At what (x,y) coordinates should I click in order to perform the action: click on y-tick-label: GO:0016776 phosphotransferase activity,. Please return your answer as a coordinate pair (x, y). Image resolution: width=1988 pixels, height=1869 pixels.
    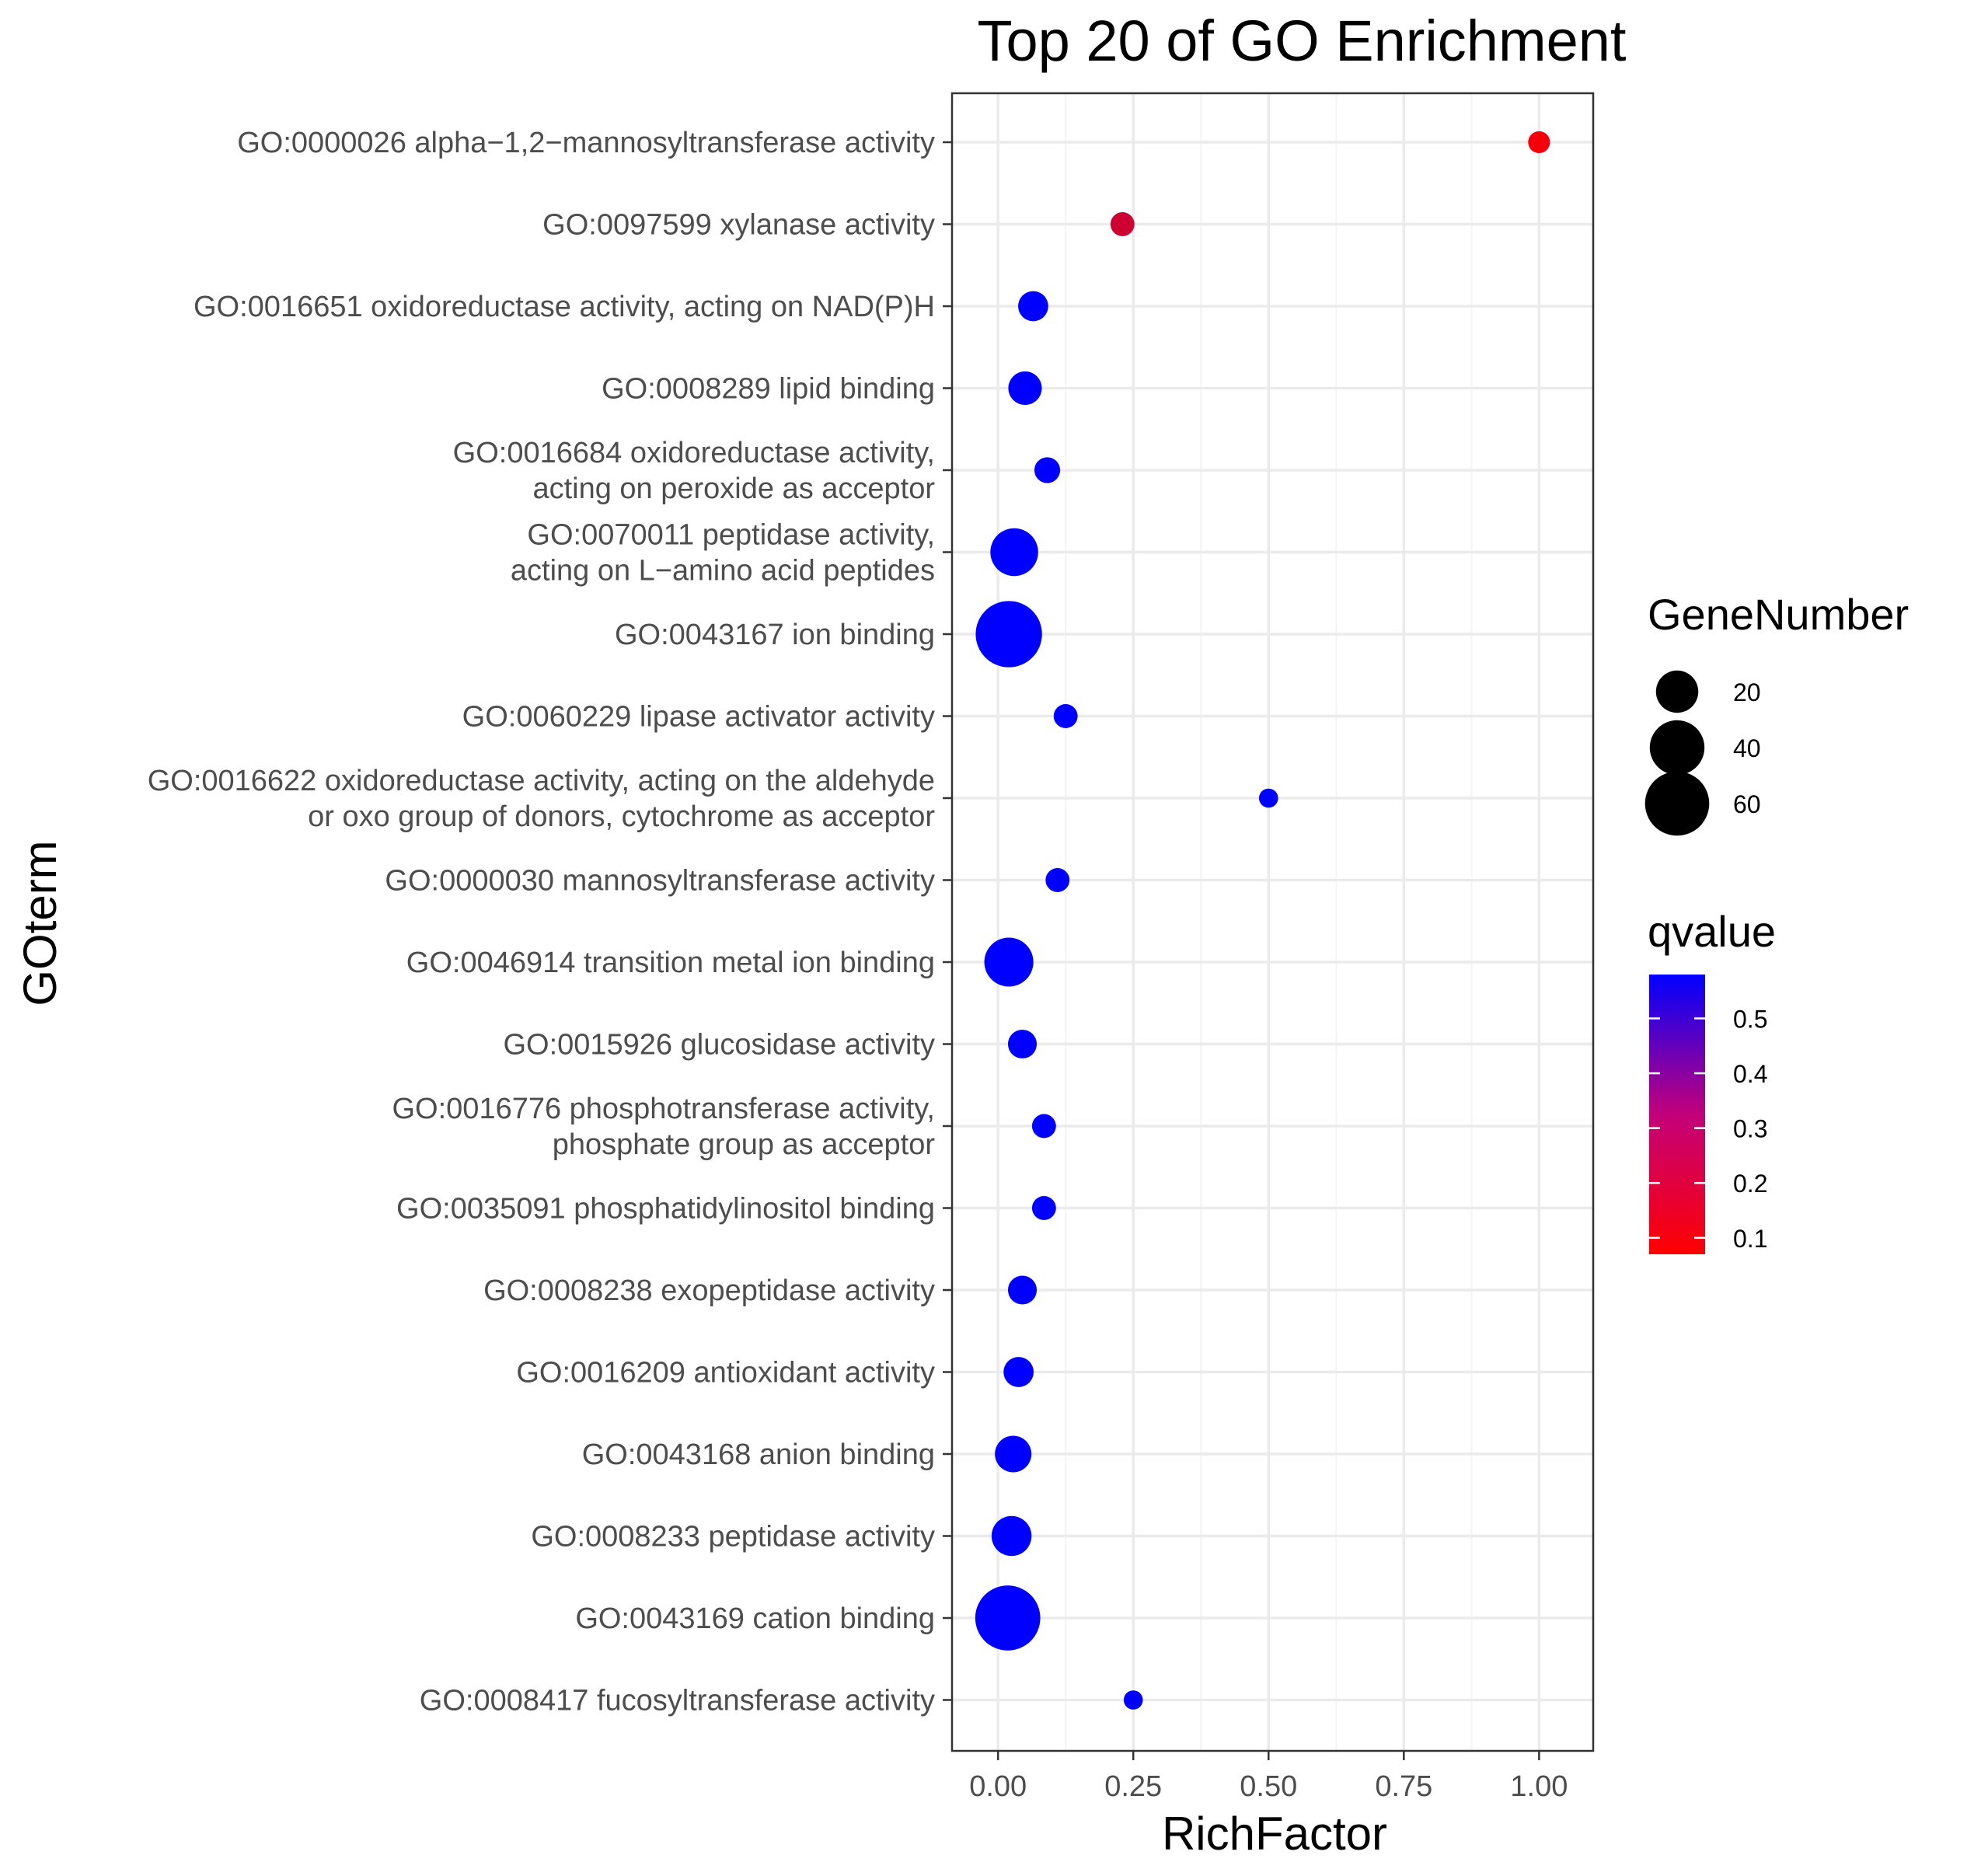
    Looking at the image, I should click on (664, 1109).